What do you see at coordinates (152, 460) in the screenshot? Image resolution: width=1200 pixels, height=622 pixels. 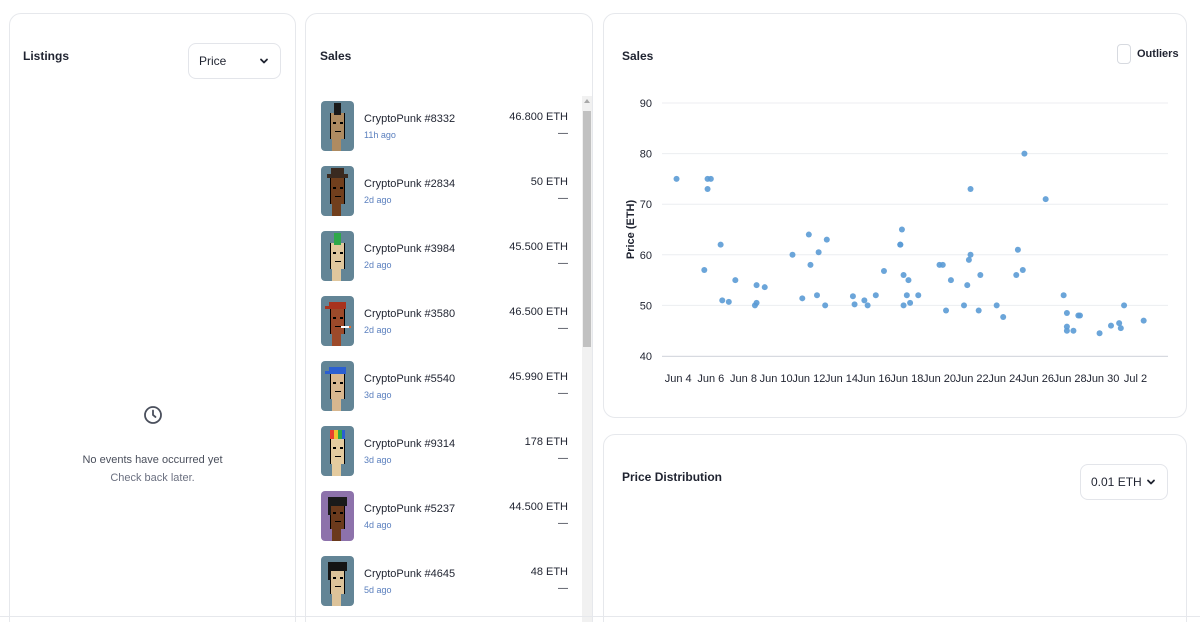 I see `empty-title: No events have occurred yet` at bounding box center [152, 460].